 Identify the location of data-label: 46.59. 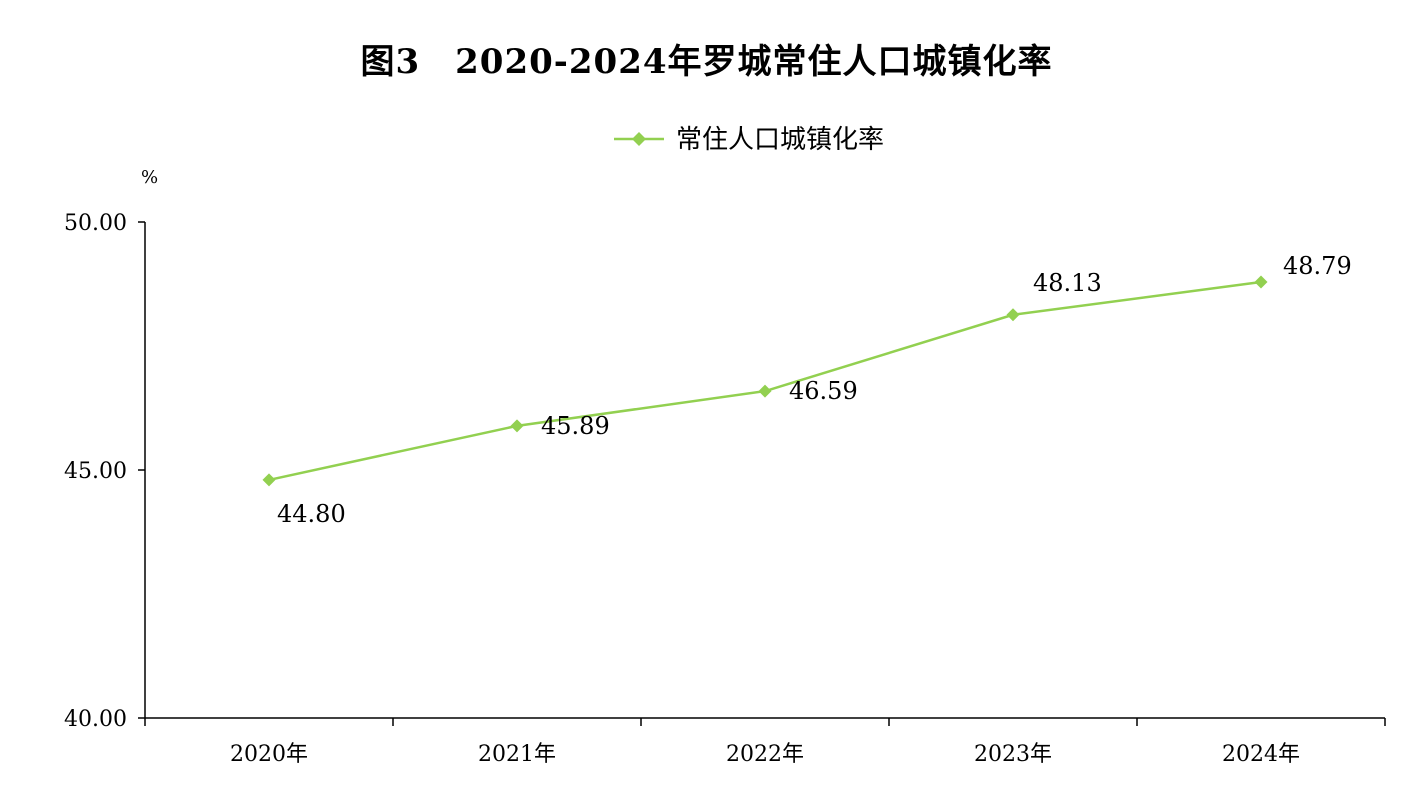
(823, 391).